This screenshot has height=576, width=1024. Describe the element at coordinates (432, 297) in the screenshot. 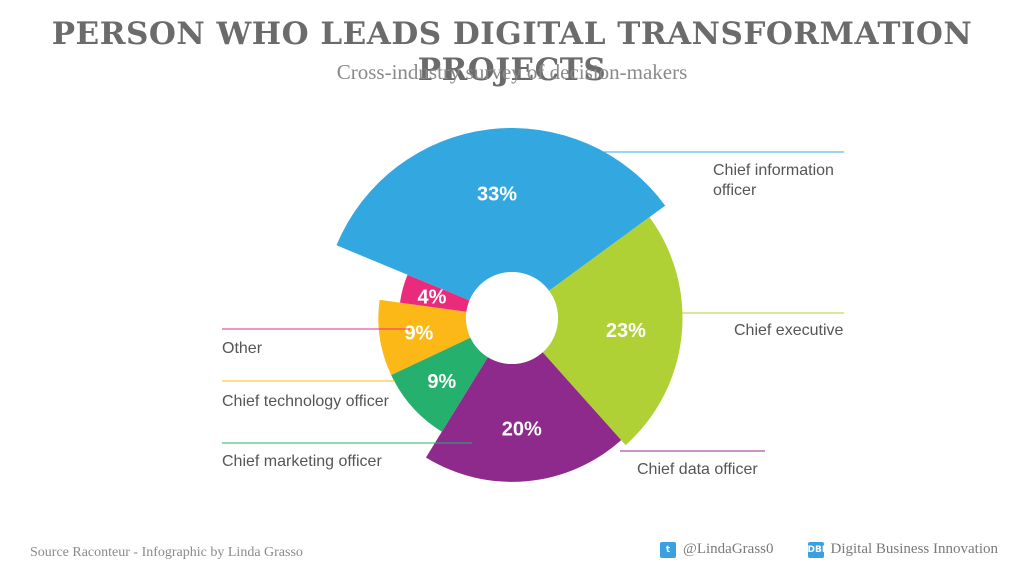

I see `data-label-other: 4%` at that location.